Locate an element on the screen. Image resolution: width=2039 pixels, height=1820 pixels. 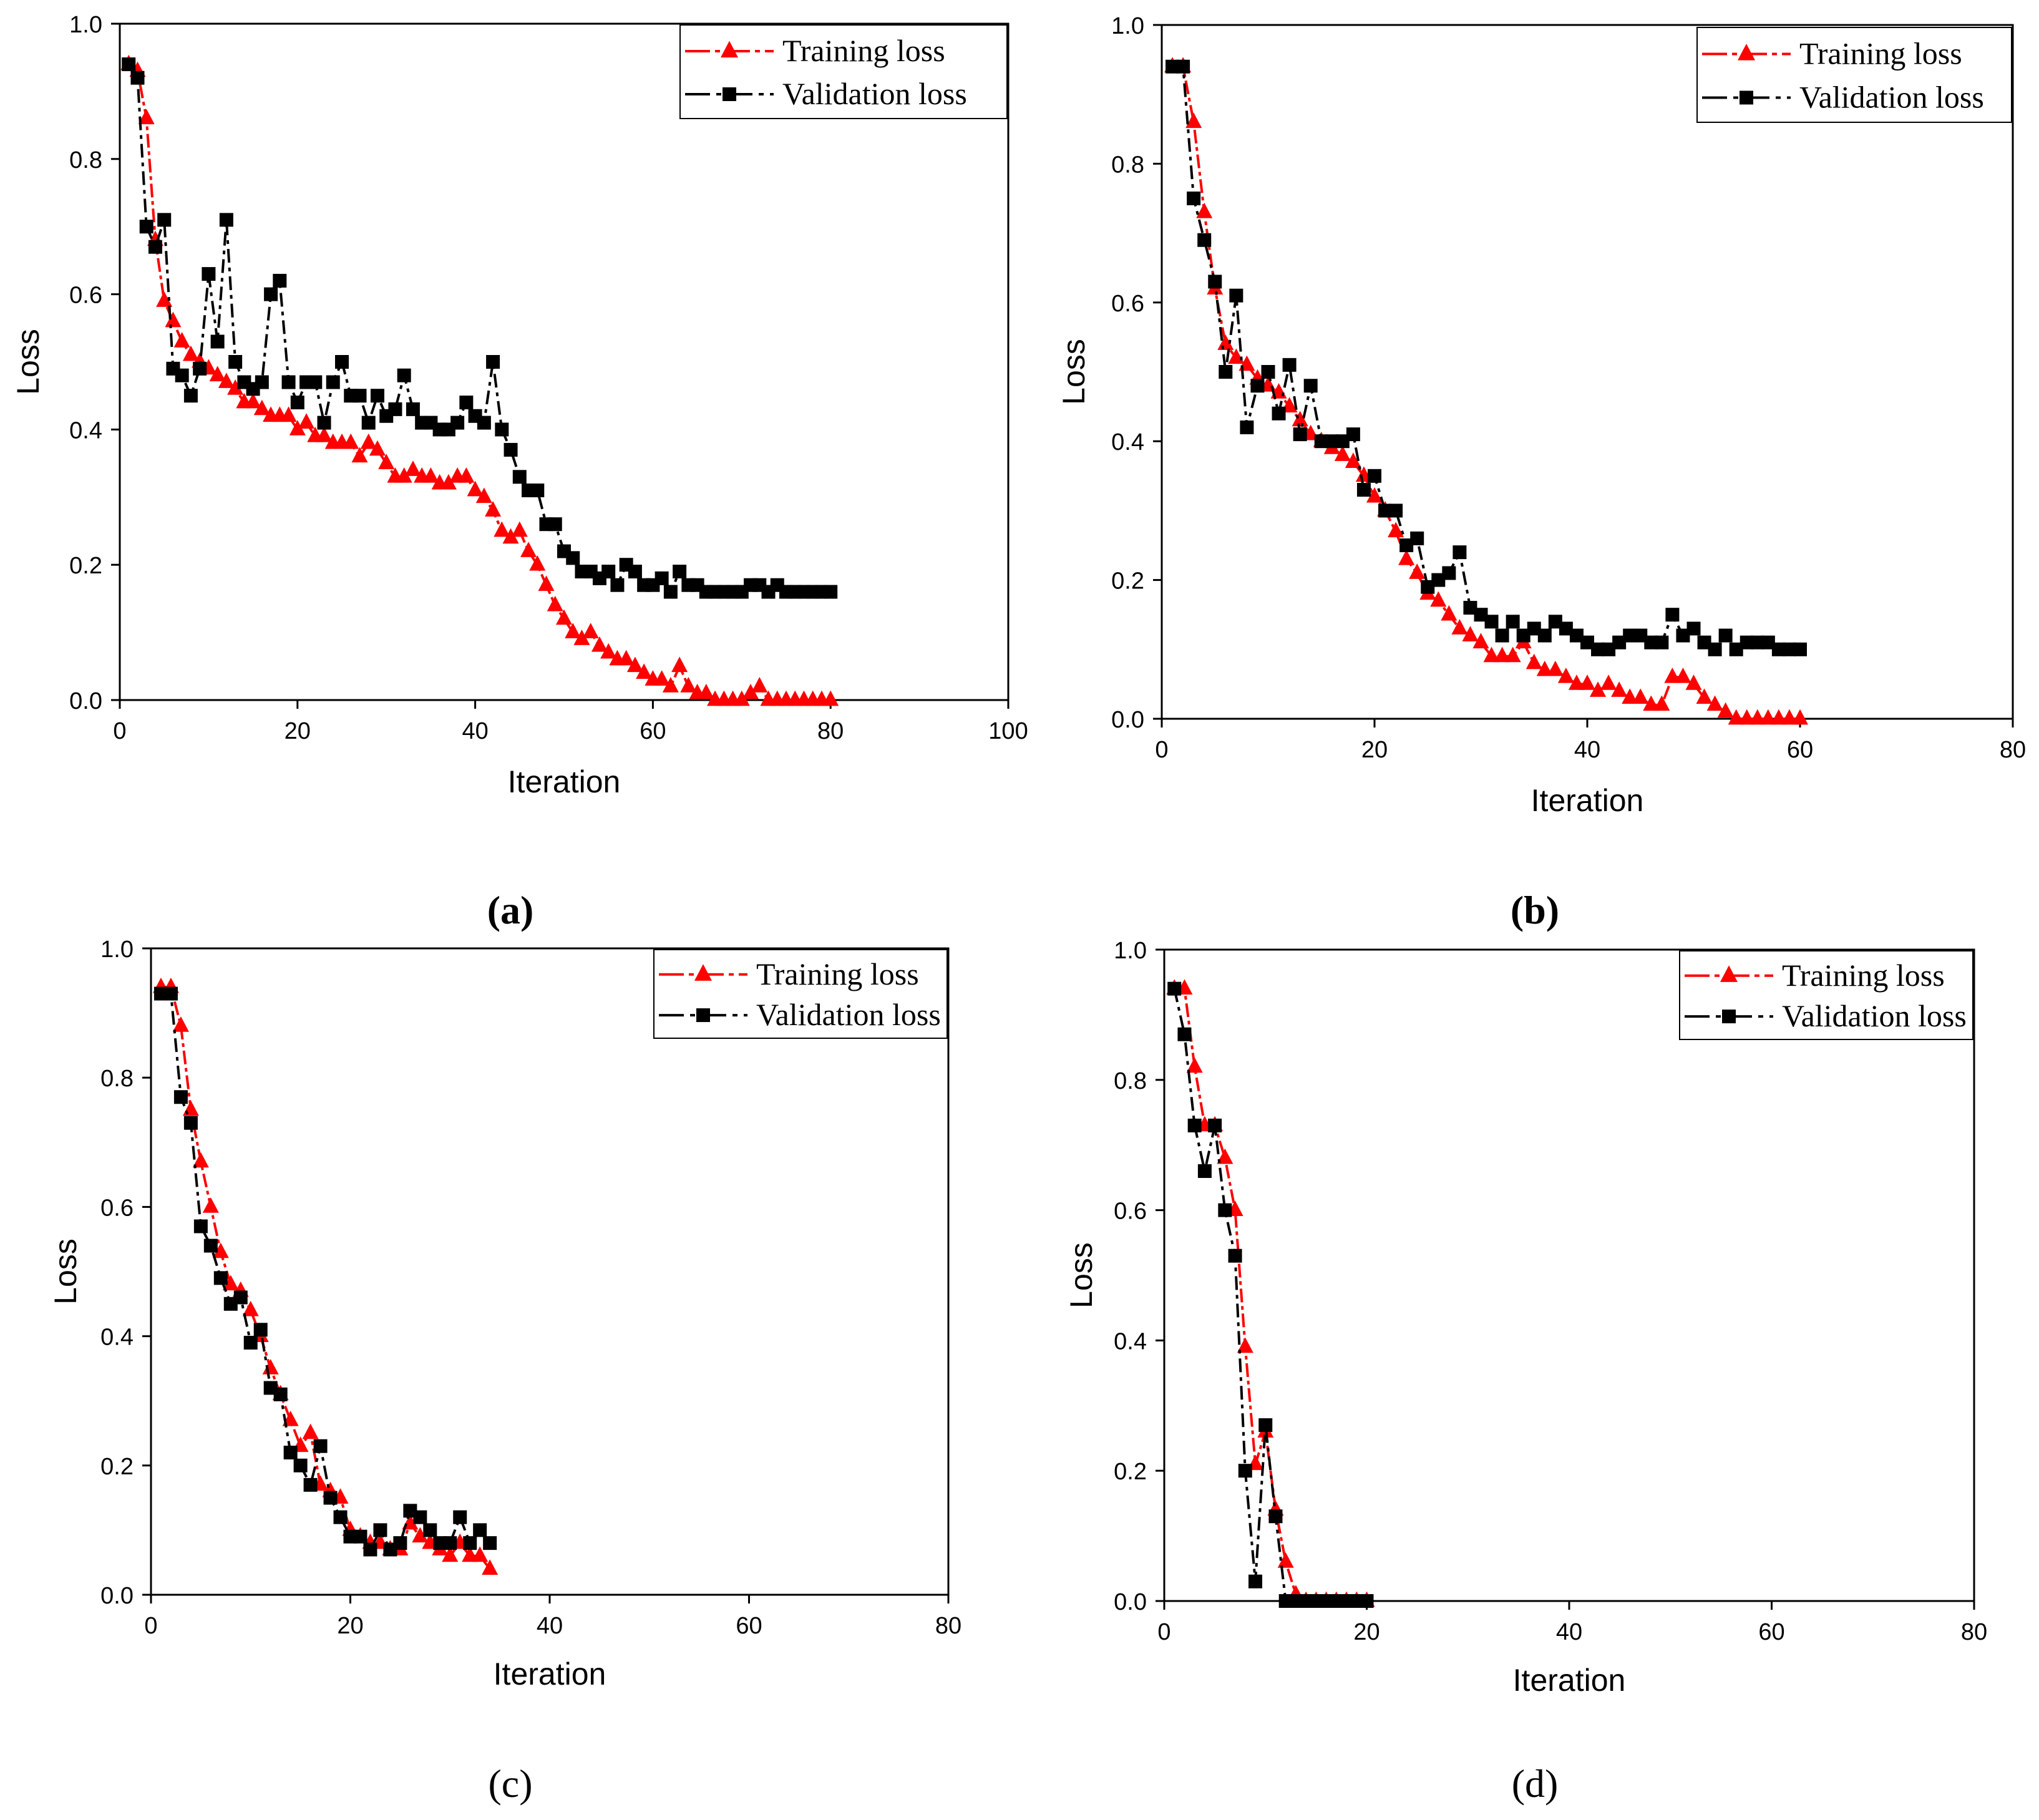
training-loss-series is located at coordinates (325, 1276).